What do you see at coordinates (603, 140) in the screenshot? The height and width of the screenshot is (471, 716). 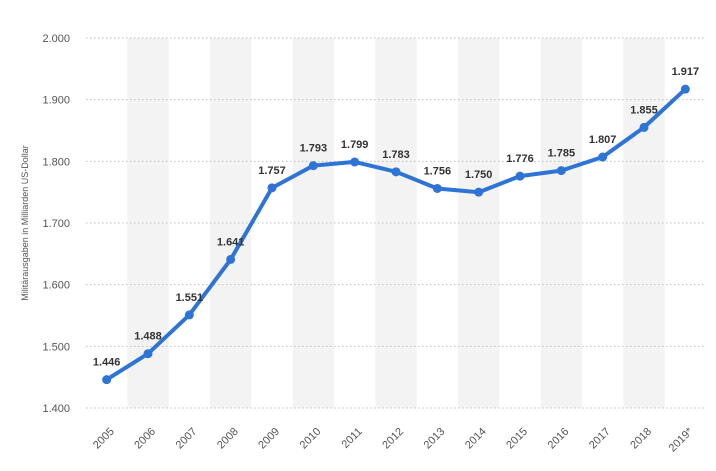 I see `data-label: 1.807` at bounding box center [603, 140].